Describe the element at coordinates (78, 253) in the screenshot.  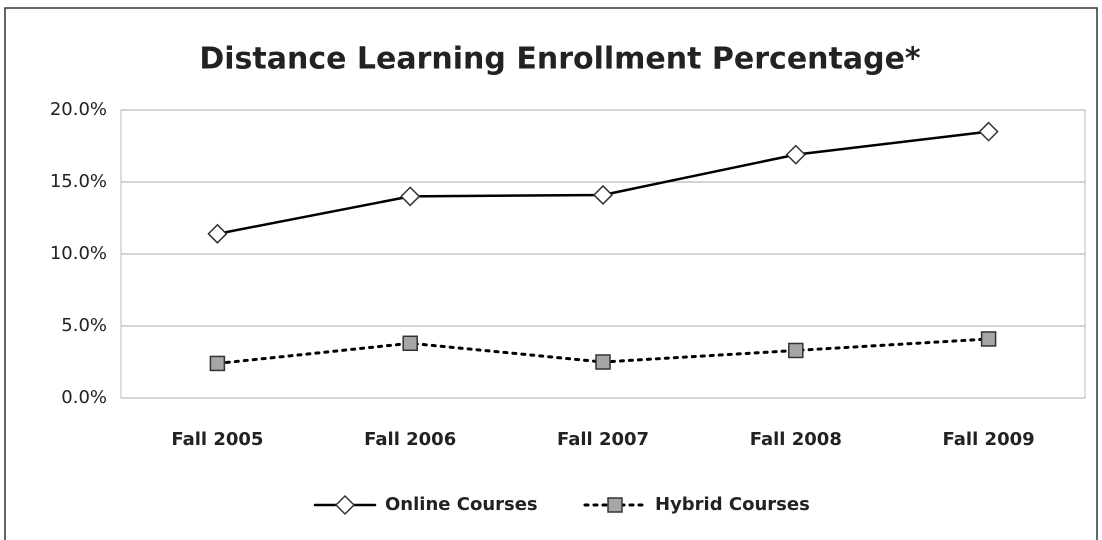
I see `y-tick-label: 10.0%` at that location.